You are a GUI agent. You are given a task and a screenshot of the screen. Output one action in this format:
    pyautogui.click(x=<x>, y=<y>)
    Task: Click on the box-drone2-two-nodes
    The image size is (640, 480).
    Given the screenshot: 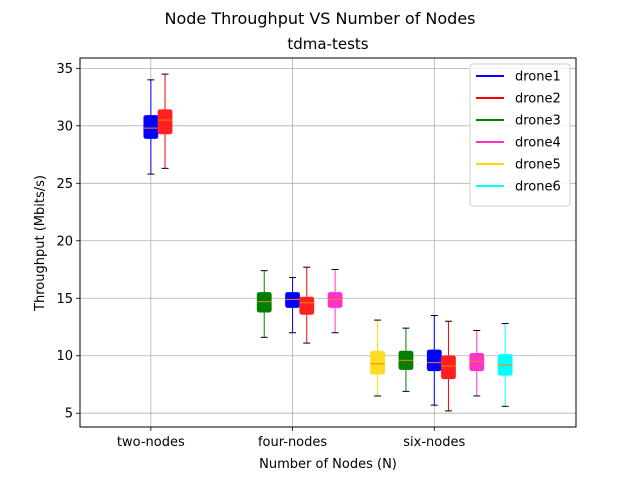 What is the action you would take?
    pyautogui.click(x=165, y=121)
    